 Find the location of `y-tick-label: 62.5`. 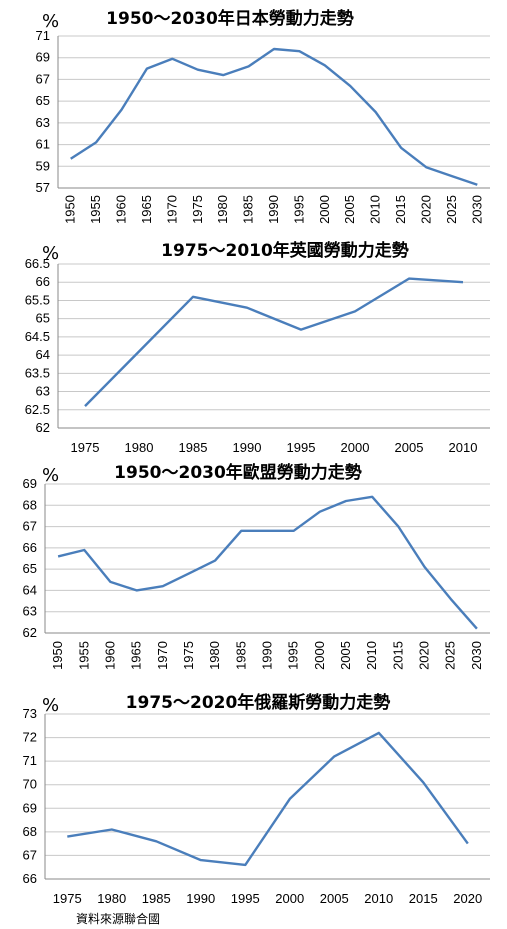

y-tick-label: 62.5 is located at coordinates (37, 409).